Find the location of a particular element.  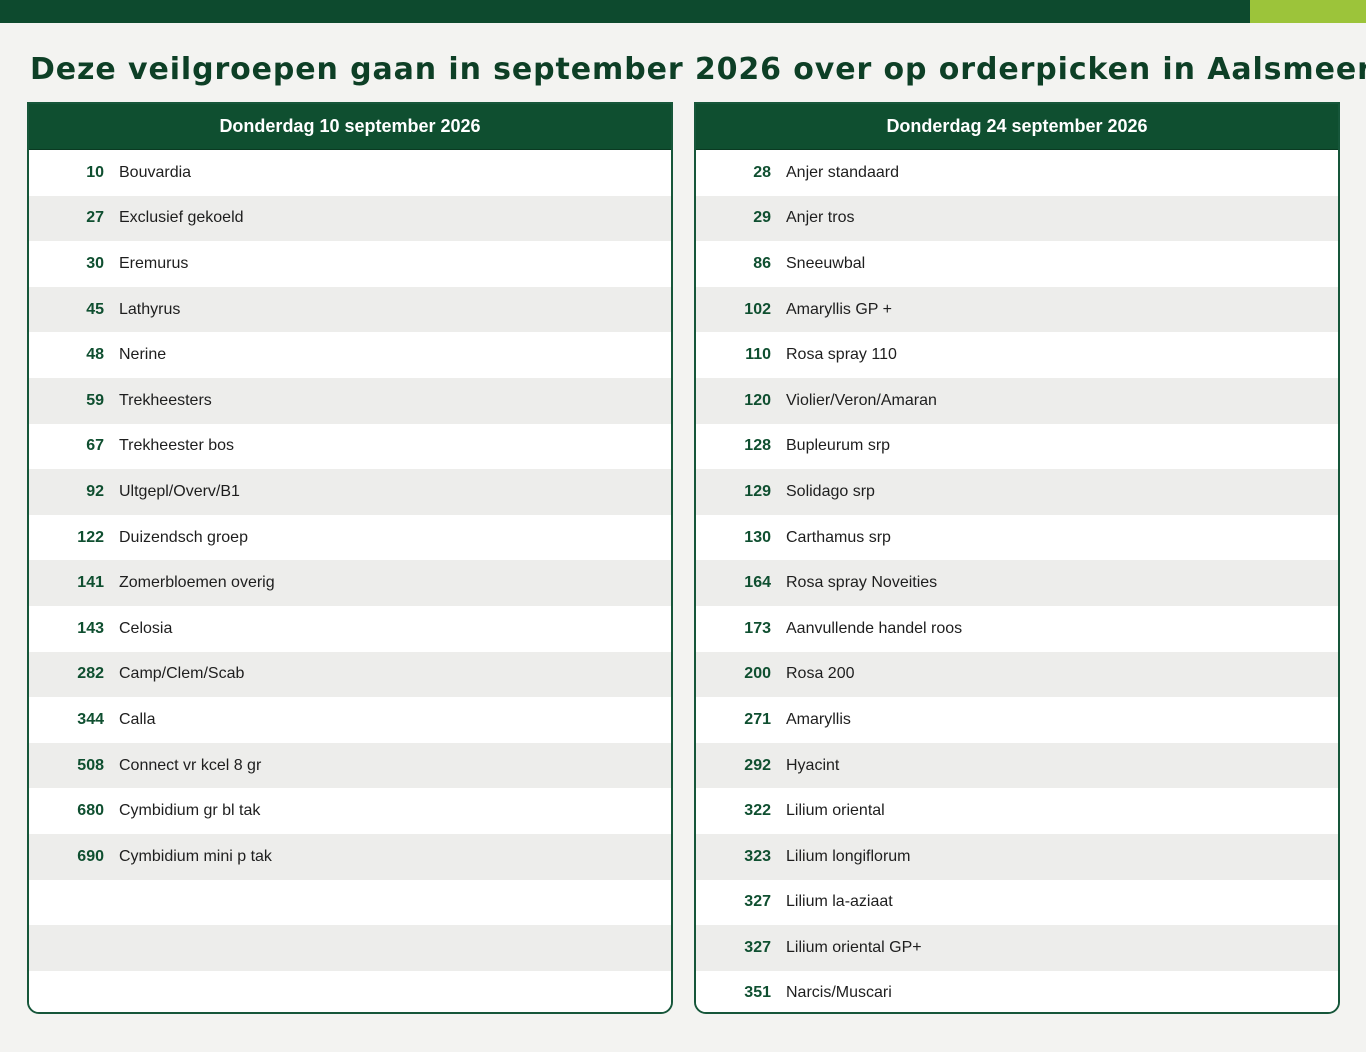

group-name: Hyacint is located at coordinates (813, 765).